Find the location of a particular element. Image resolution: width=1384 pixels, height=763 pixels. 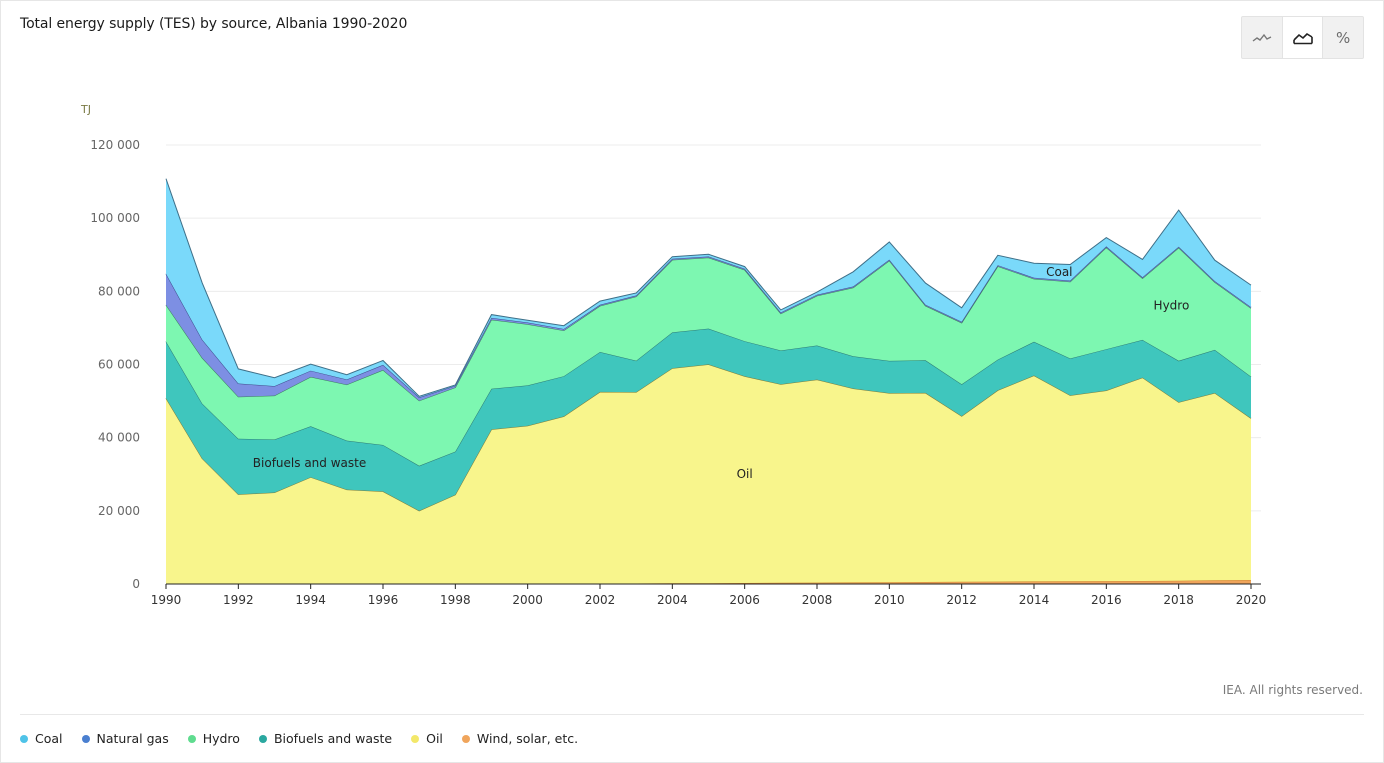

chart-type-toggle: % is located at coordinates (1302, 37).